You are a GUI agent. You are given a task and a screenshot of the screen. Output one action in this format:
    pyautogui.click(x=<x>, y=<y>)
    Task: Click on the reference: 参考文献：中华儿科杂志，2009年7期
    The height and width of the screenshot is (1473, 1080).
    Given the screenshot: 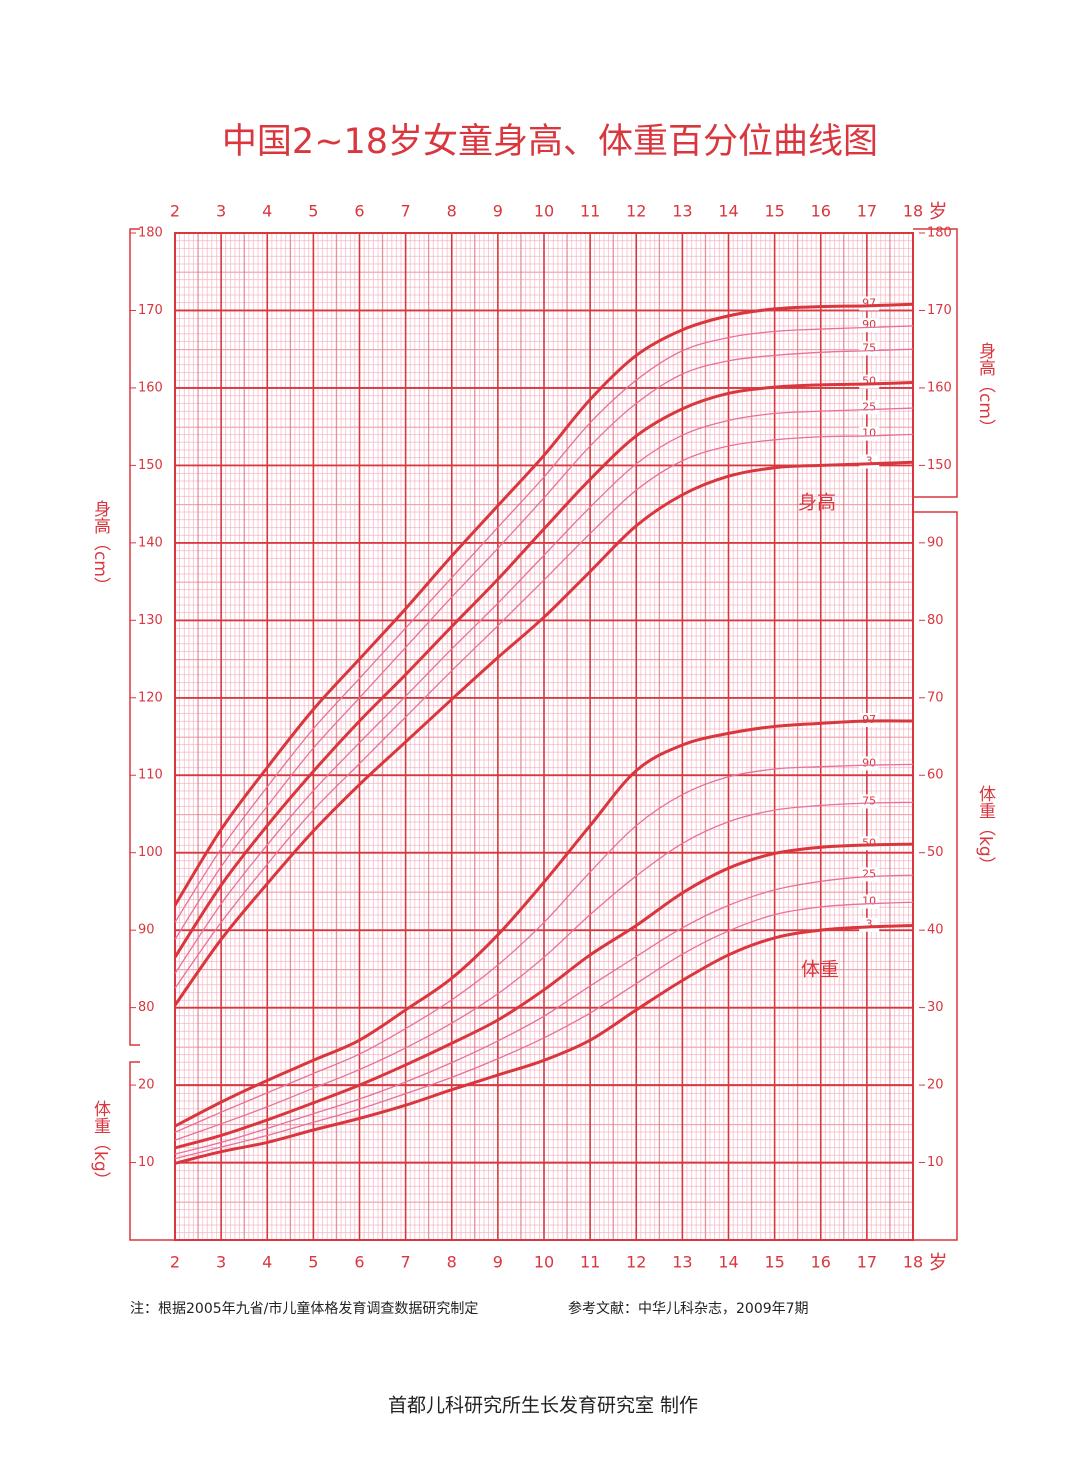 What is the action you would take?
    pyautogui.click(x=688, y=1308)
    